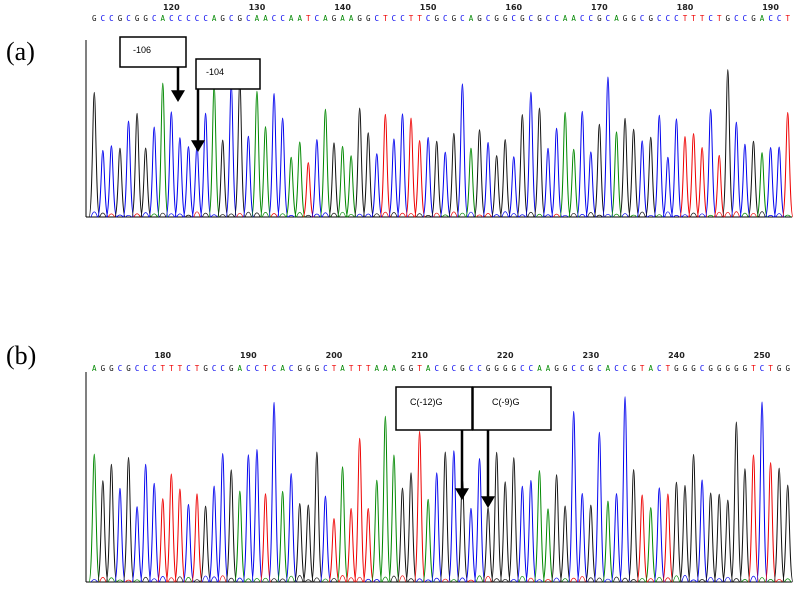  Describe the element at coordinates (153, 52) in the screenshot. I see `annotation-box` at that location.